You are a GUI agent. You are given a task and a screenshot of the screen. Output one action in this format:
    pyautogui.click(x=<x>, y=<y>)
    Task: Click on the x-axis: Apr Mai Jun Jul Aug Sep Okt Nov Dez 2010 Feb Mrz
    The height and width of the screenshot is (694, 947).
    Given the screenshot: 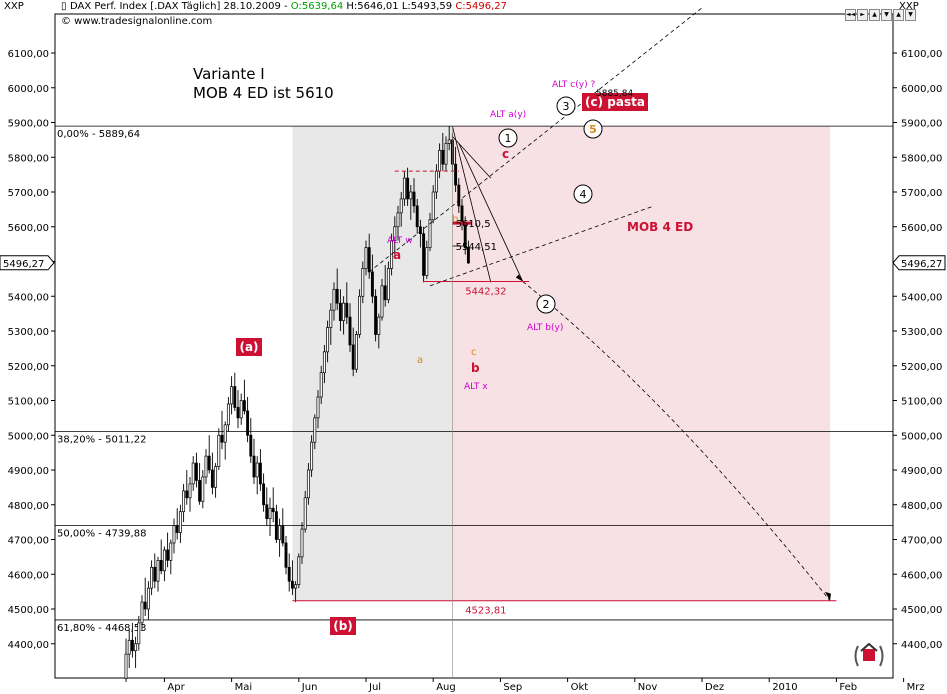 What is the action you would take?
    pyautogui.click(x=544, y=685)
    